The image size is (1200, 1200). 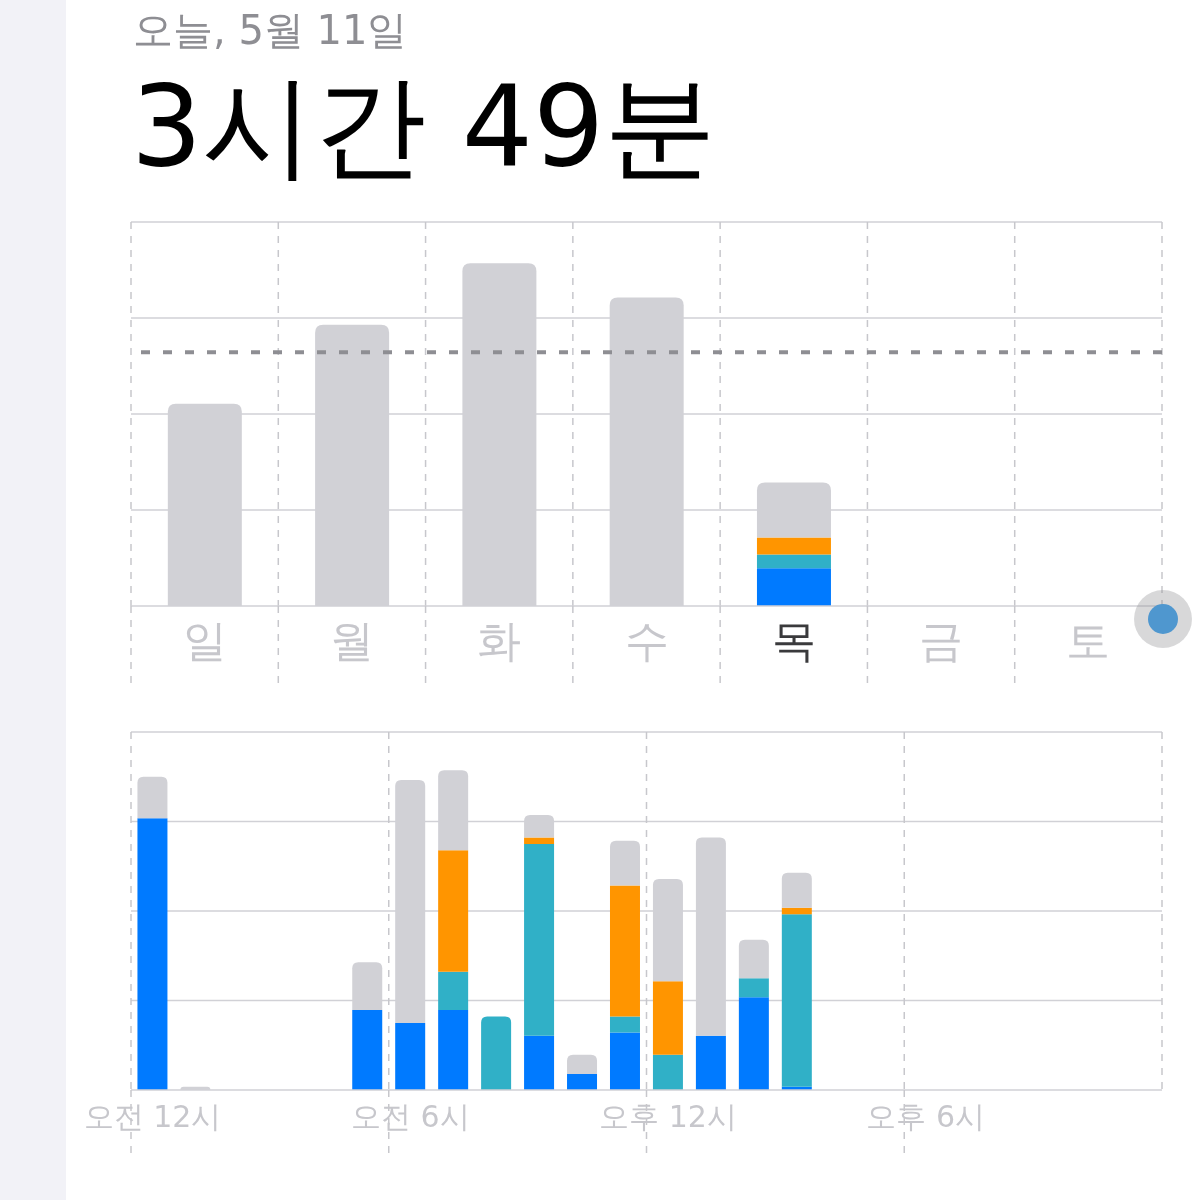 What do you see at coordinates (1088, 640) in the screenshot?
I see `x-tick-label: 토` at bounding box center [1088, 640].